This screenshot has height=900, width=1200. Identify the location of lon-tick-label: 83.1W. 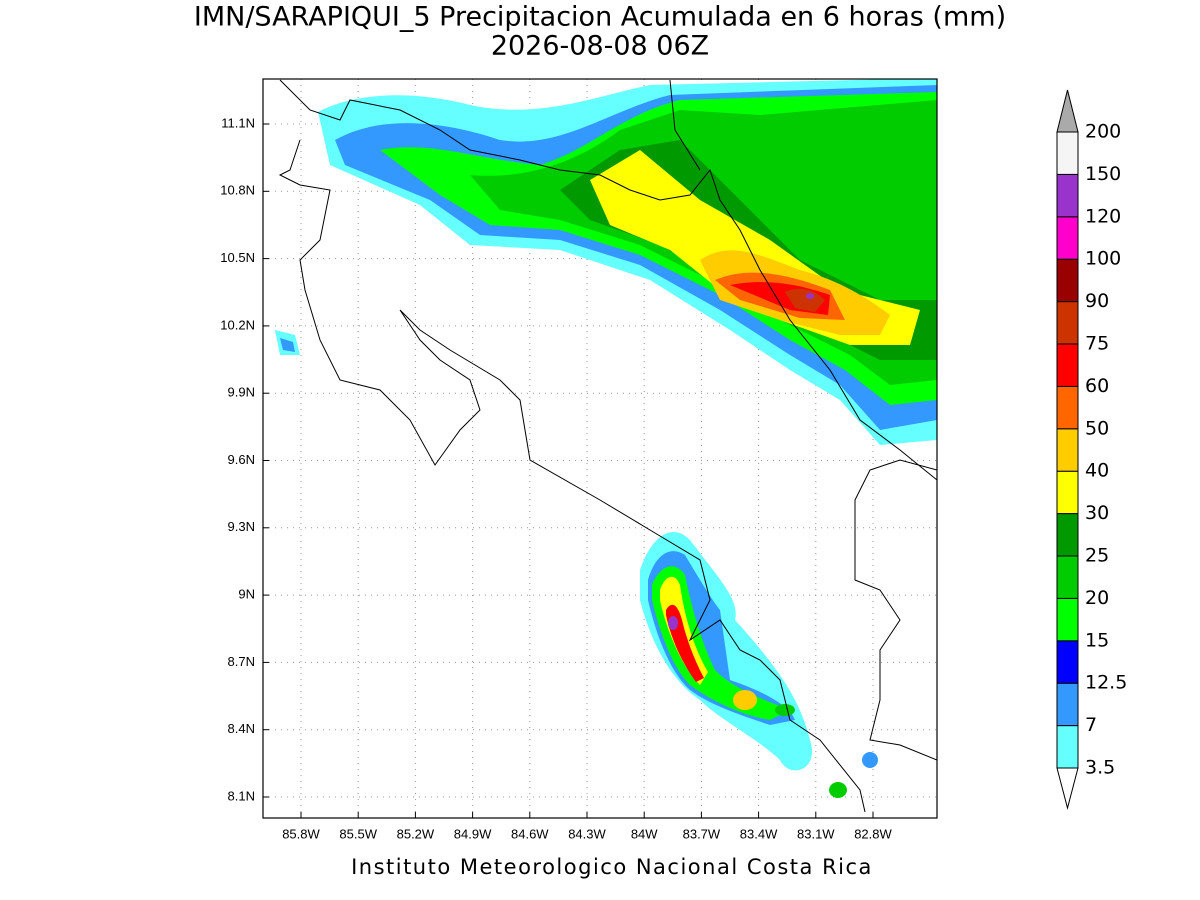
(816, 833).